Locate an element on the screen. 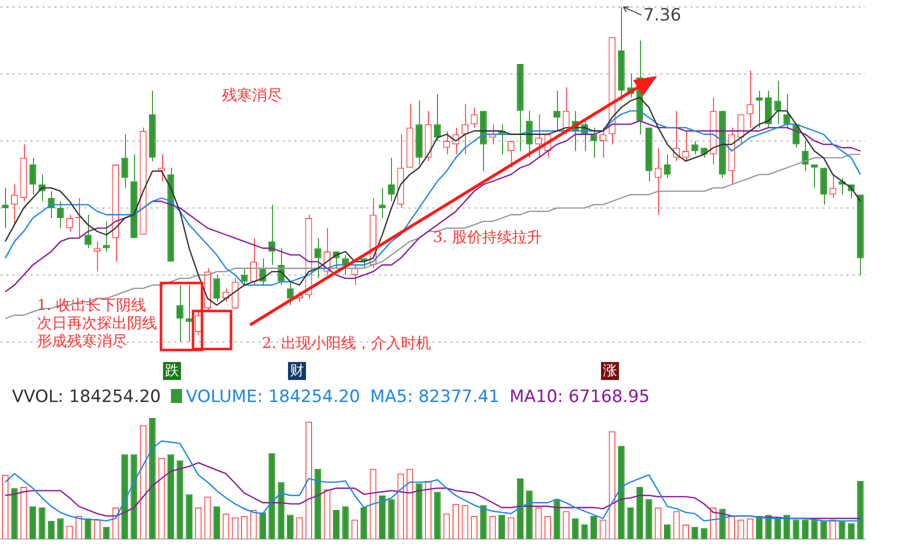 Image resolution: width=899 pixels, height=551 pixels. annotation: 残寒消尽 is located at coordinates (252, 95).